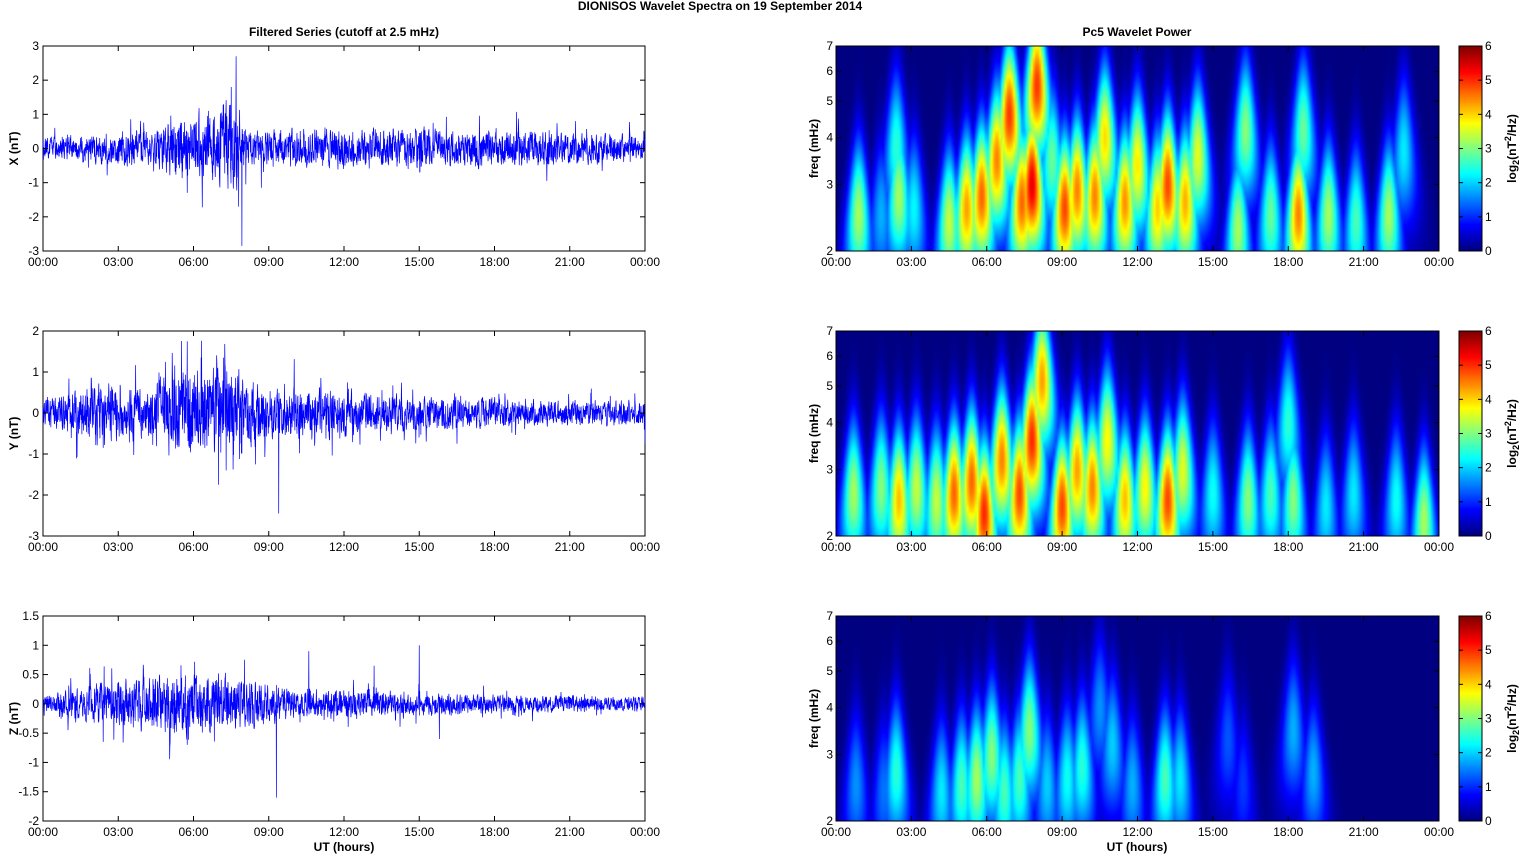 The height and width of the screenshot is (854, 1521). Describe the element at coordinates (33, 183) in the screenshot. I see `y-tick-label: -1` at that location.